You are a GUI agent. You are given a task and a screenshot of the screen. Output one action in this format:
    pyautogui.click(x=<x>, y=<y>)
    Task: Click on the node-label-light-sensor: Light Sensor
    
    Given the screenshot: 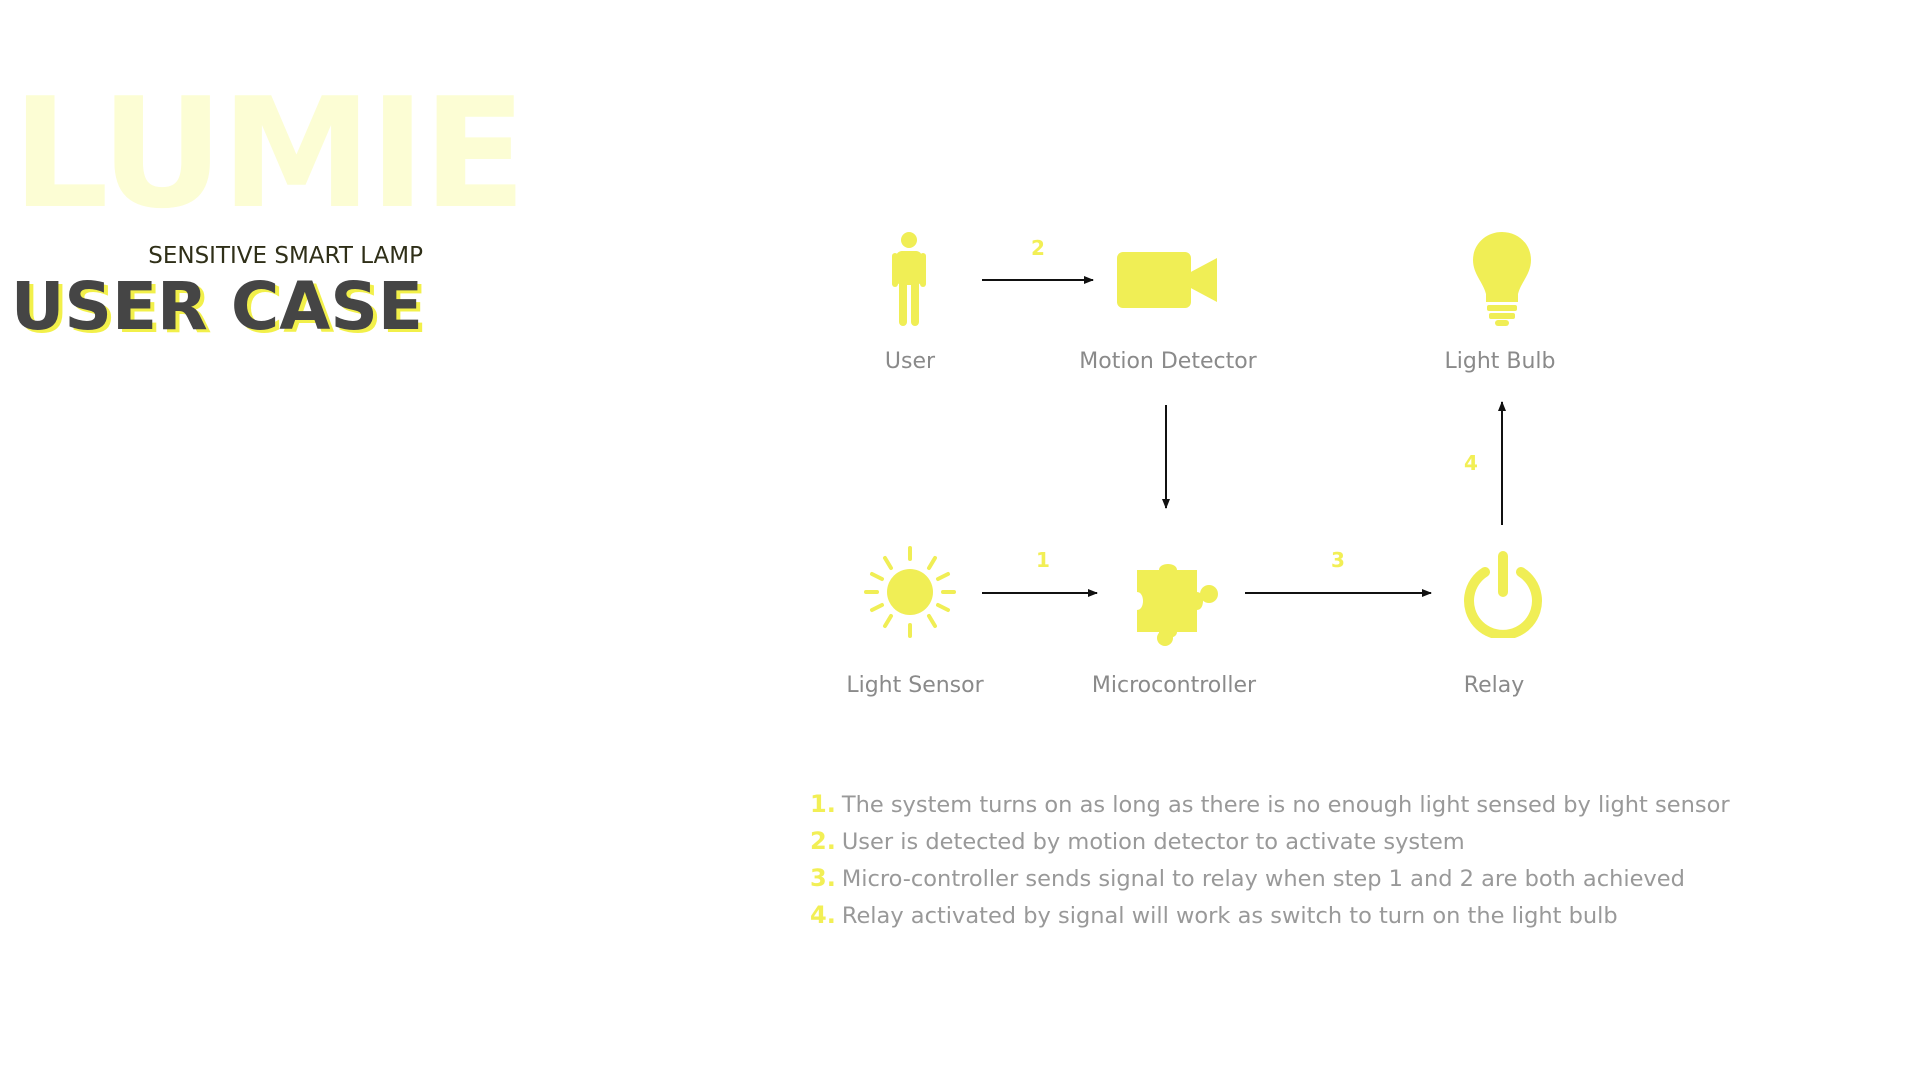 What is the action you would take?
    pyautogui.click(x=915, y=685)
    